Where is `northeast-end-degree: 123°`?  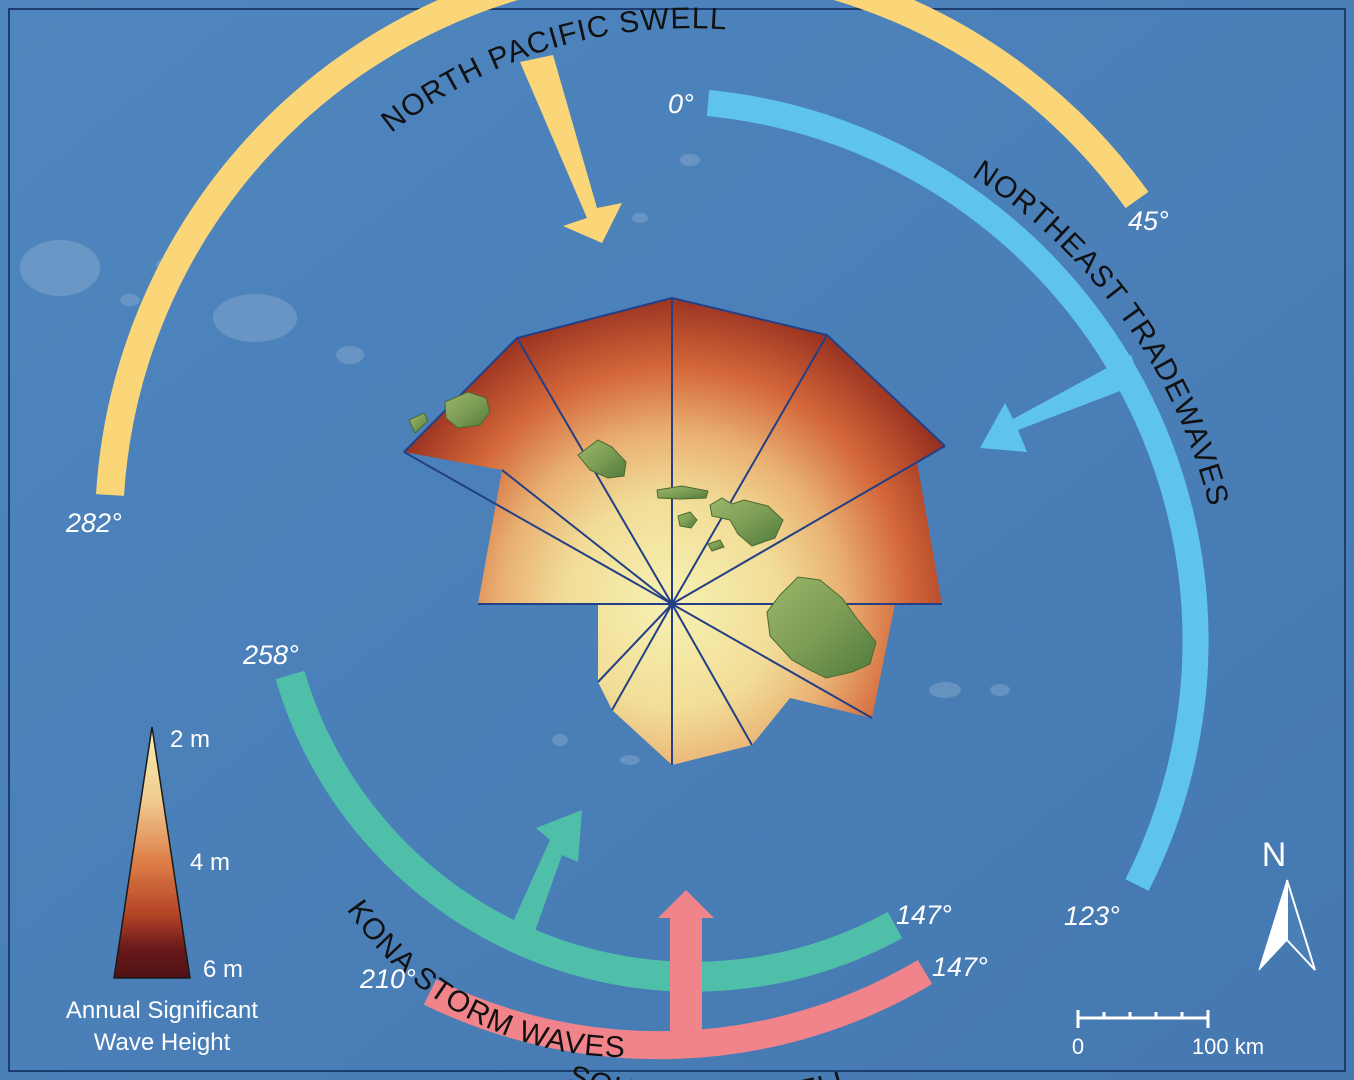
northeast-end-degree: 123° is located at coordinates (1092, 916).